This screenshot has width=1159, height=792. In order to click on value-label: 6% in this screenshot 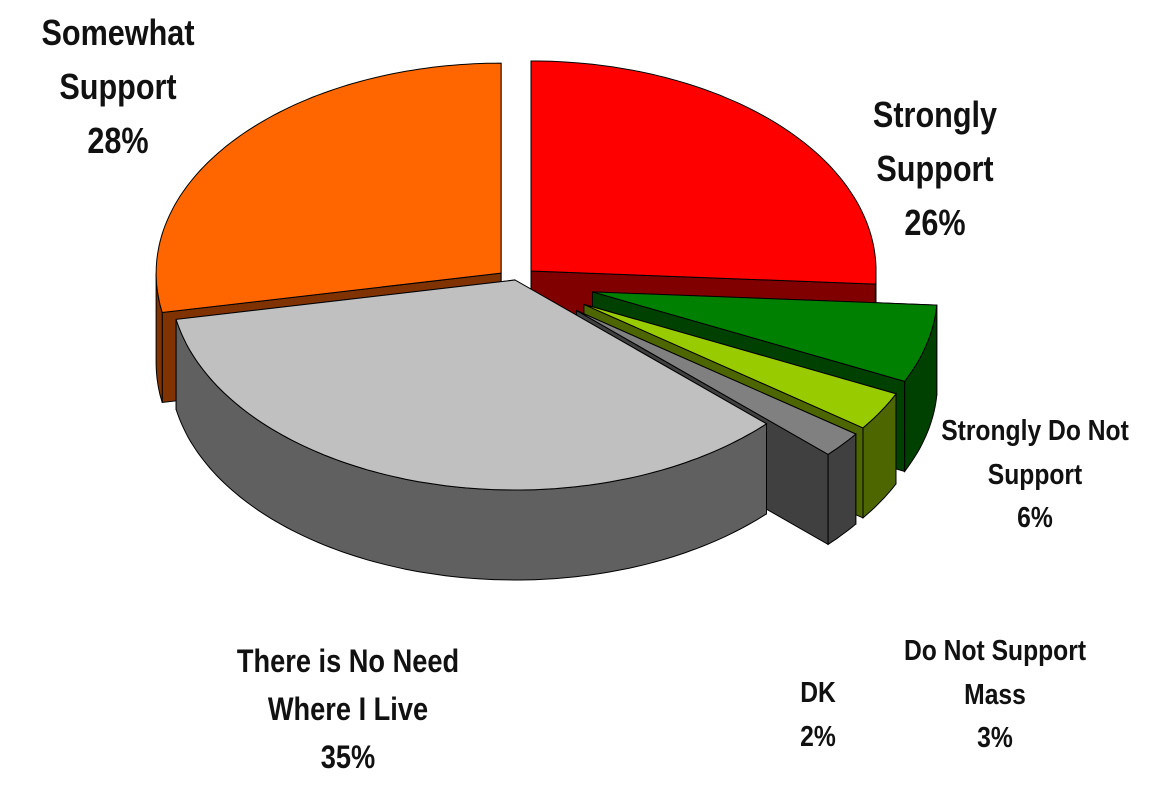, I will do `click(1035, 518)`.